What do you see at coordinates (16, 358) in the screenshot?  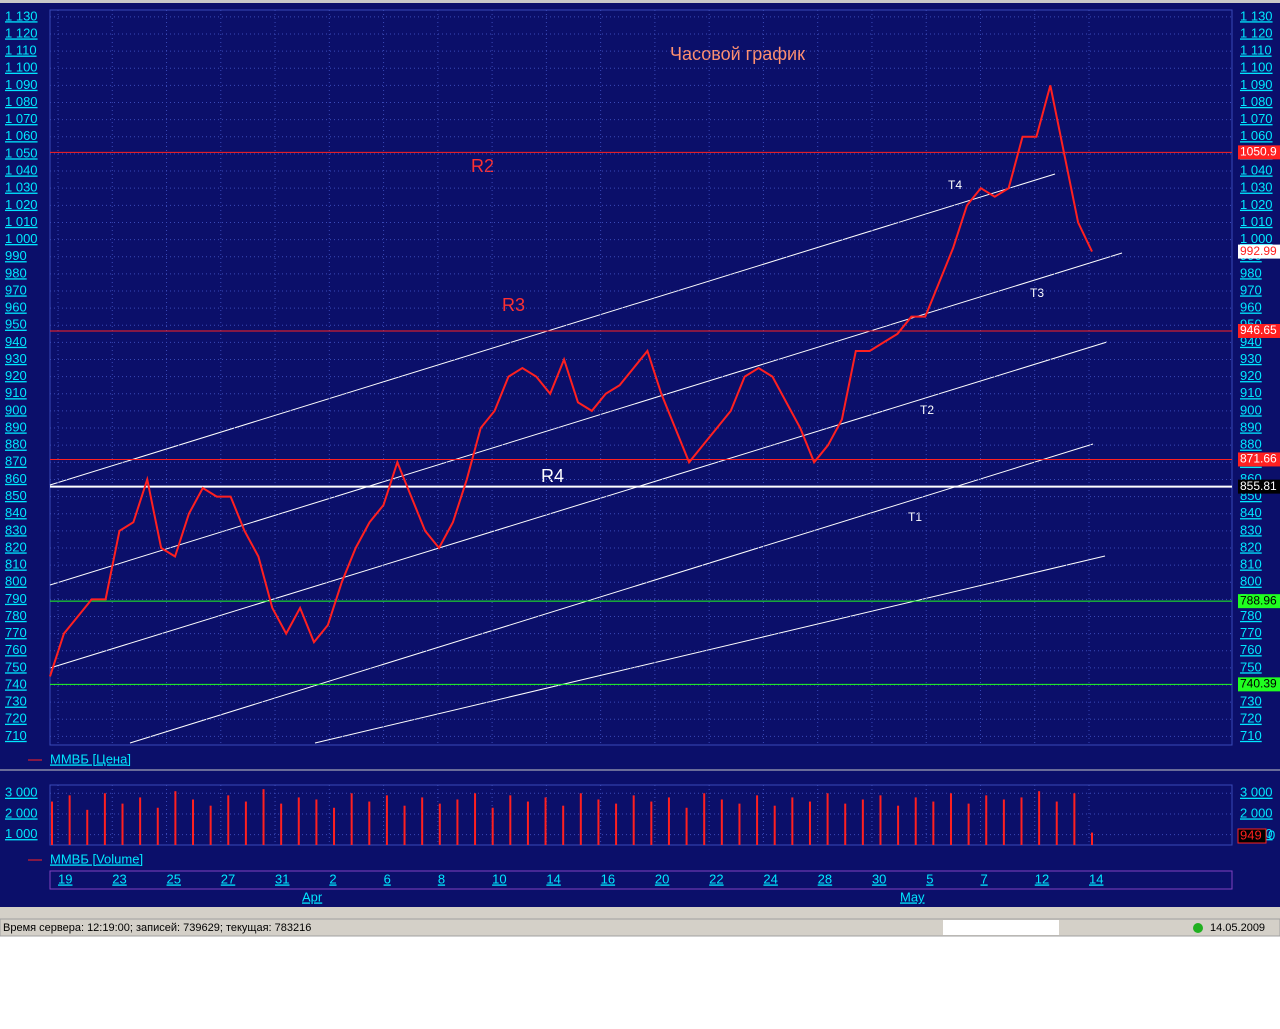 I see `y-tick-label: 930` at bounding box center [16, 358].